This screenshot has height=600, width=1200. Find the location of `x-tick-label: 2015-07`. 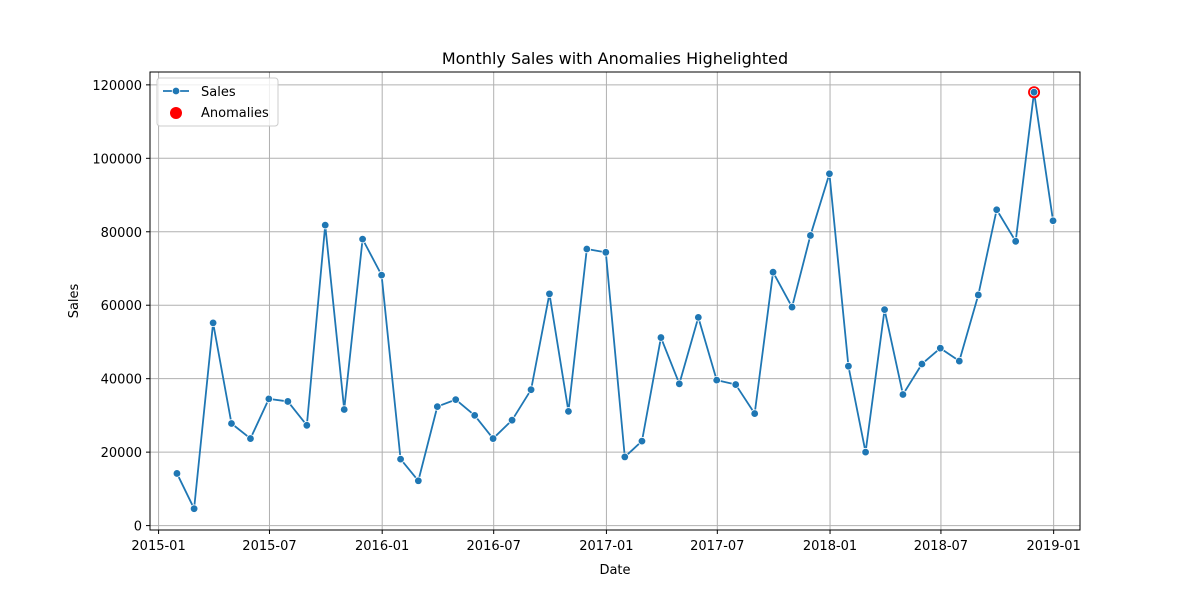

x-tick-label: 2015-07 is located at coordinates (269, 546).